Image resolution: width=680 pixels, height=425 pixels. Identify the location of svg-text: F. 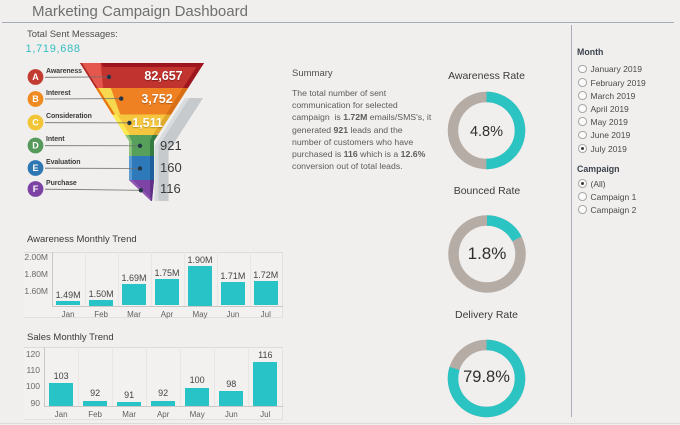
(36, 189).